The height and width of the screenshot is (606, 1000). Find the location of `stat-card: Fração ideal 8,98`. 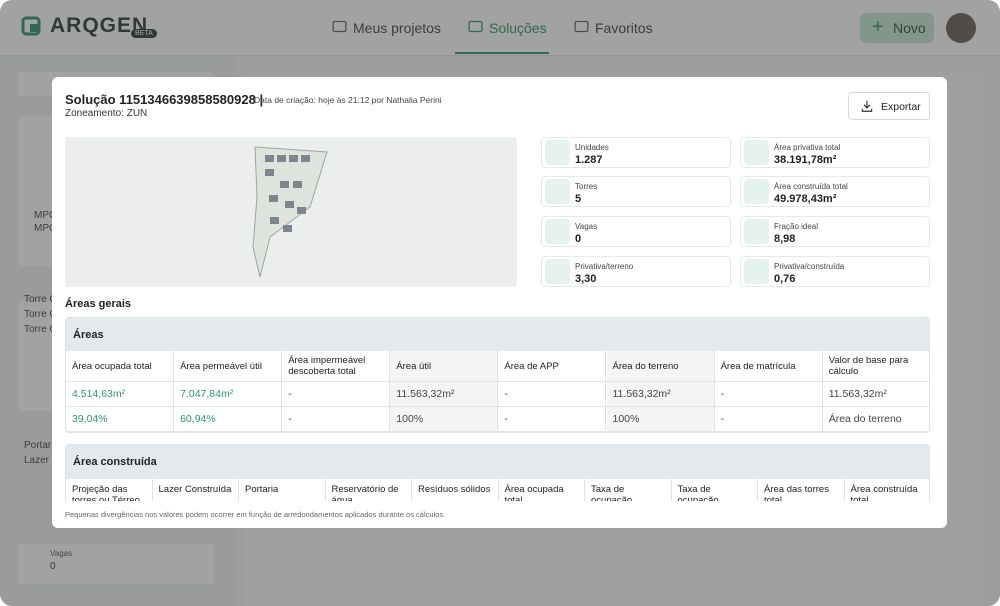

stat-card: Fração ideal 8,98 is located at coordinates (835, 231).